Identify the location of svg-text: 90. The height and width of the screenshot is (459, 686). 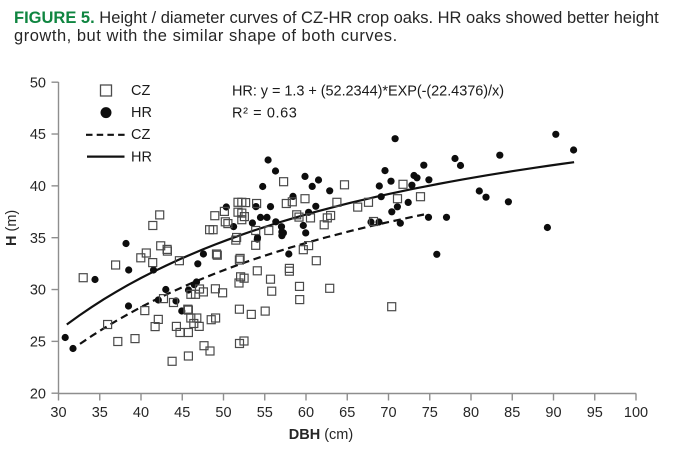
(553, 413).